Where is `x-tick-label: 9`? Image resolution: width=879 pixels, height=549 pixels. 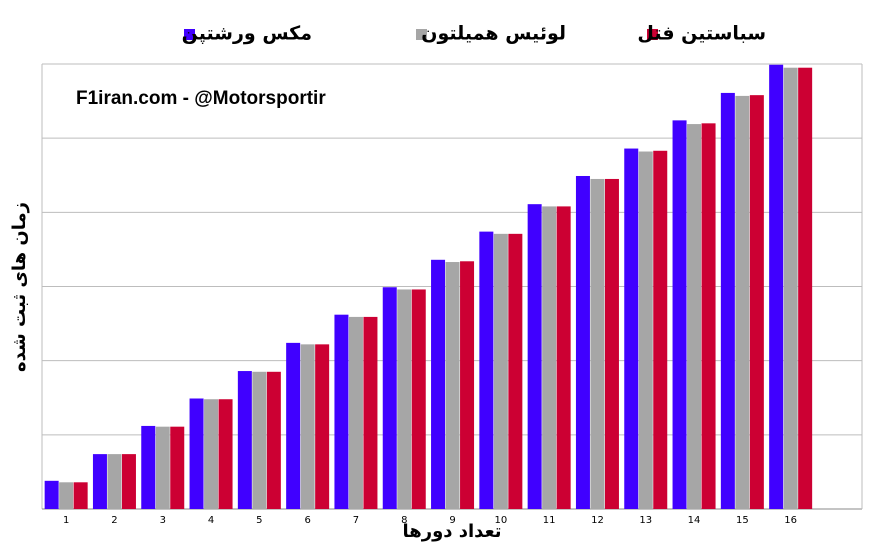 x-tick-label: 9 is located at coordinates (452, 520).